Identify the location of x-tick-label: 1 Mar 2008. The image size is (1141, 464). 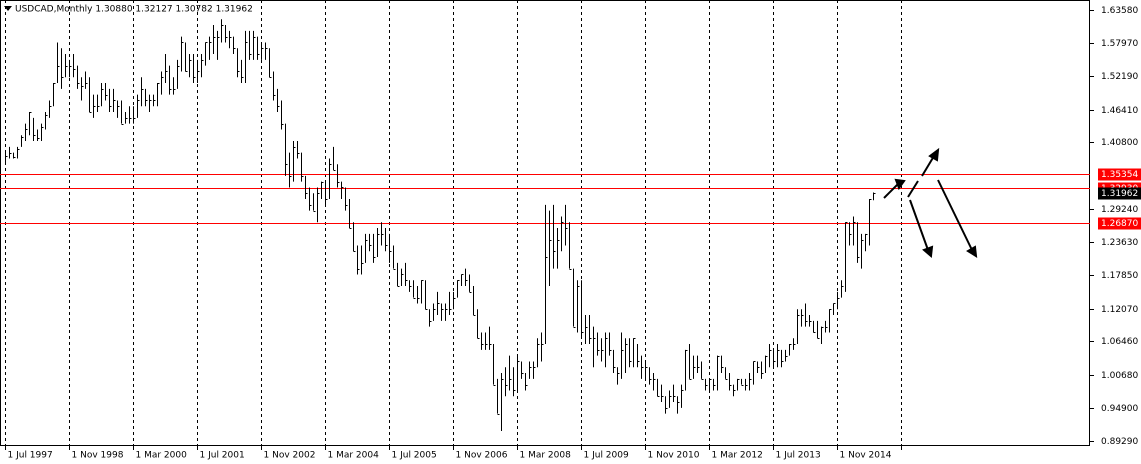
(546, 456).